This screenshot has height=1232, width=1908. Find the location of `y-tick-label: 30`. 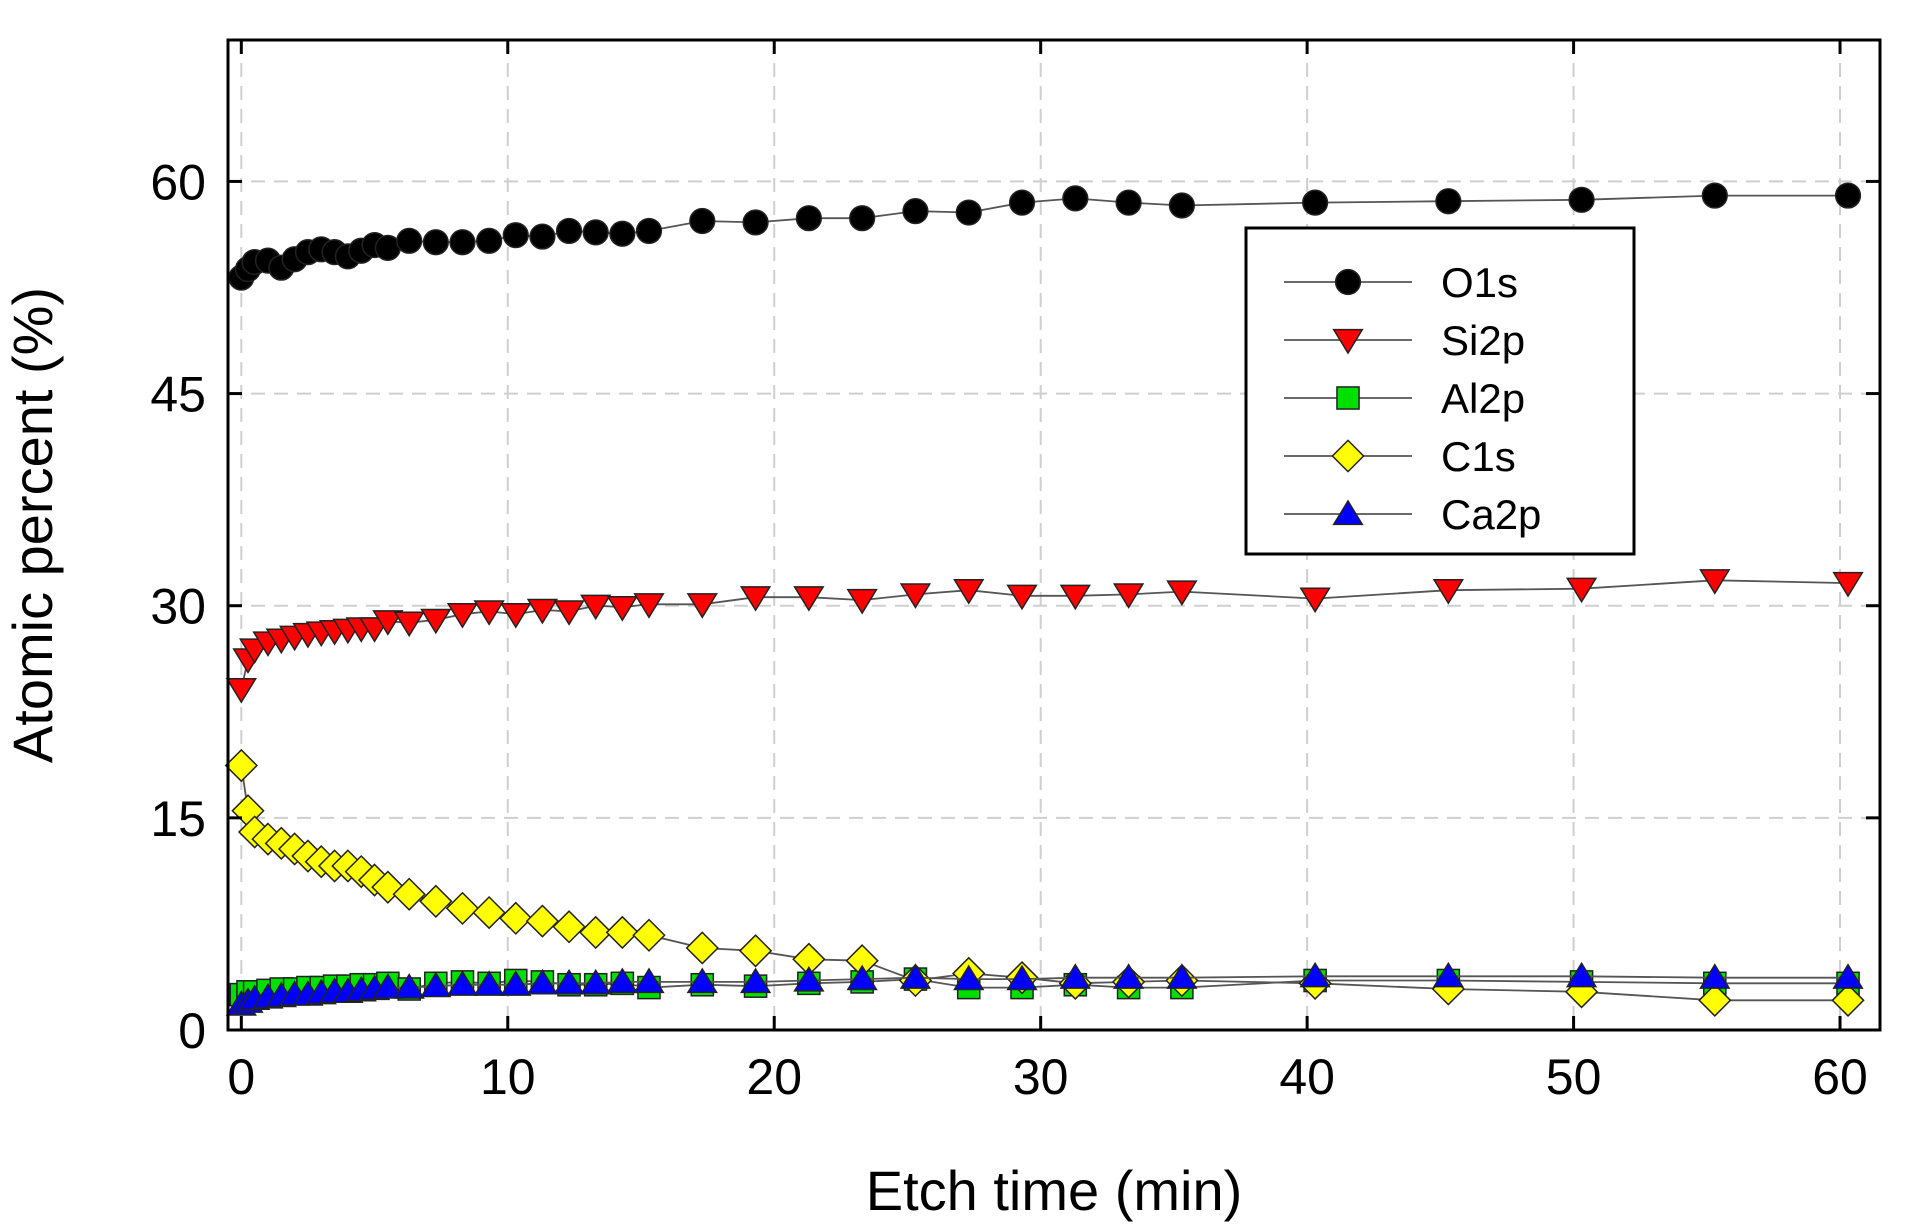

y-tick-label: 30 is located at coordinates (178, 607).